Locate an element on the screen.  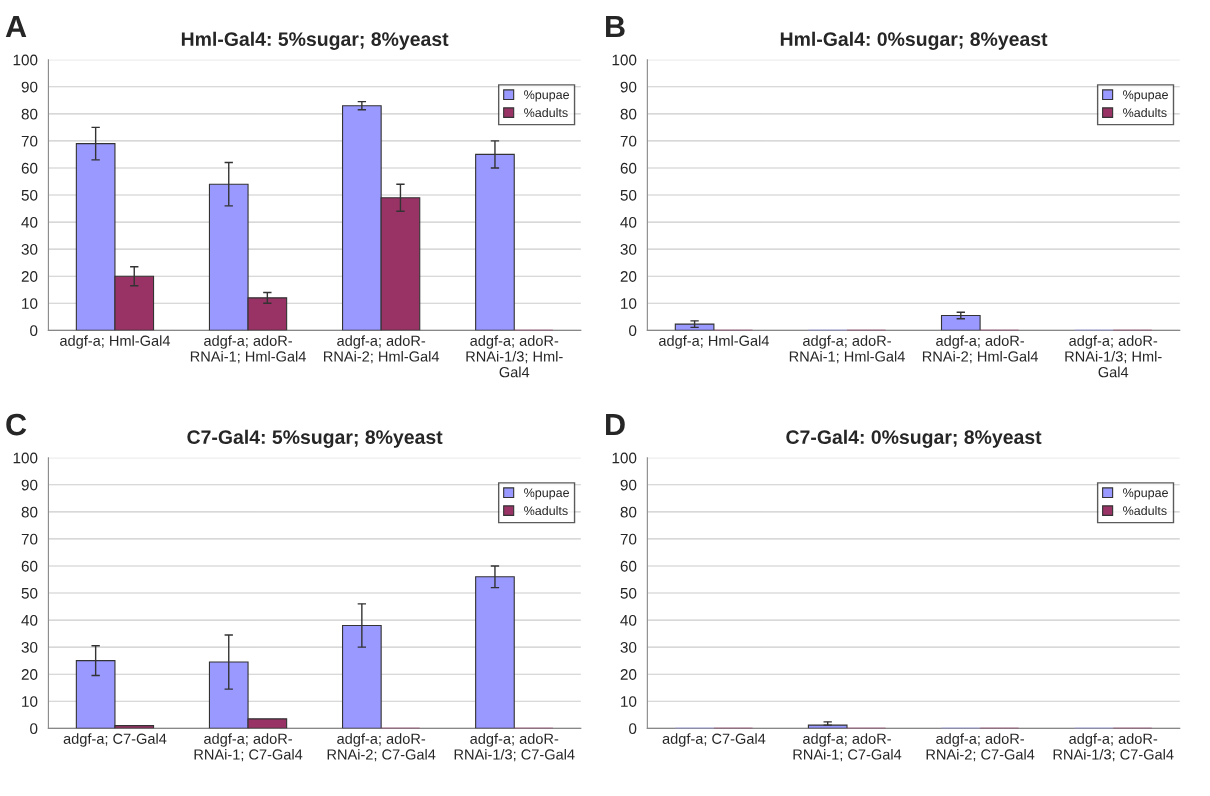
text: B is located at coordinates (615, 27).